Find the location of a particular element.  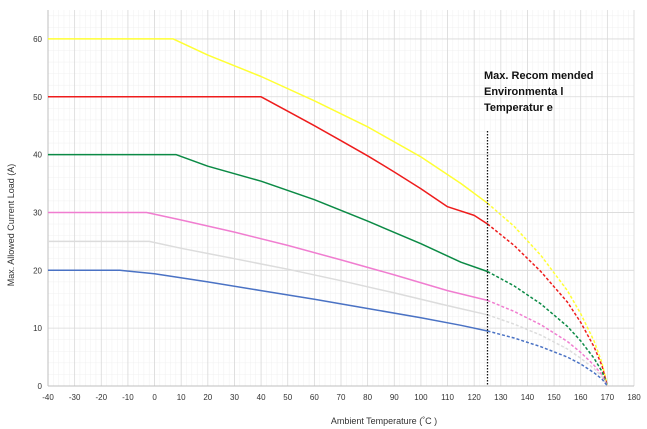

series-2-dashed-line is located at coordinates (548, 328).